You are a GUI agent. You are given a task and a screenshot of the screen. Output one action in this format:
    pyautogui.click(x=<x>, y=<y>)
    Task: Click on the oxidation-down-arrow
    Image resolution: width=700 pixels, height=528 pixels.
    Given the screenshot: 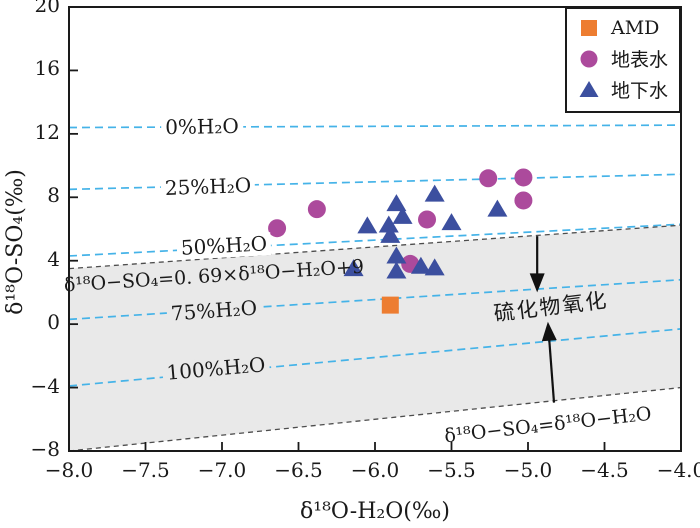 What is the action you would take?
    pyautogui.click(x=537, y=264)
    